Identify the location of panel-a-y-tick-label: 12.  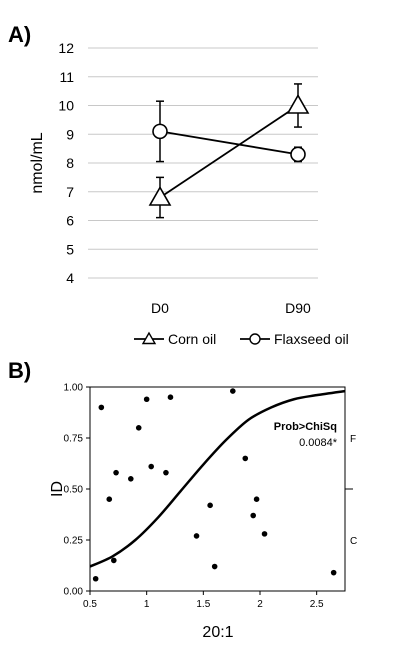
(66, 48).